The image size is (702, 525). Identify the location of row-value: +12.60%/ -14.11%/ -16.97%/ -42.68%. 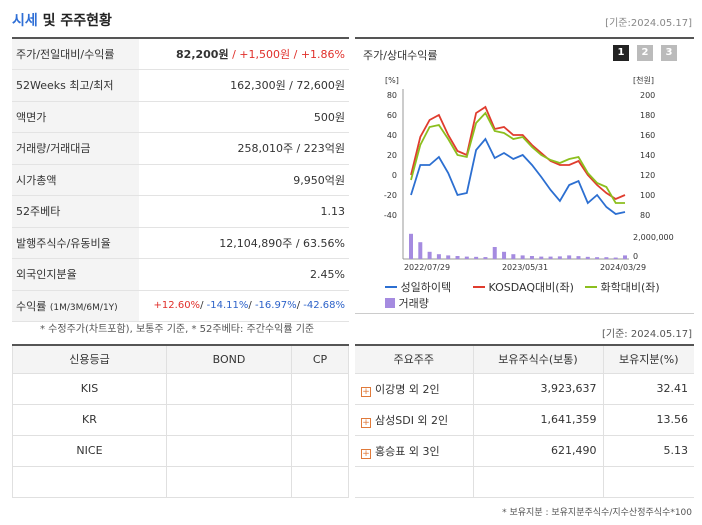
(244, 306).